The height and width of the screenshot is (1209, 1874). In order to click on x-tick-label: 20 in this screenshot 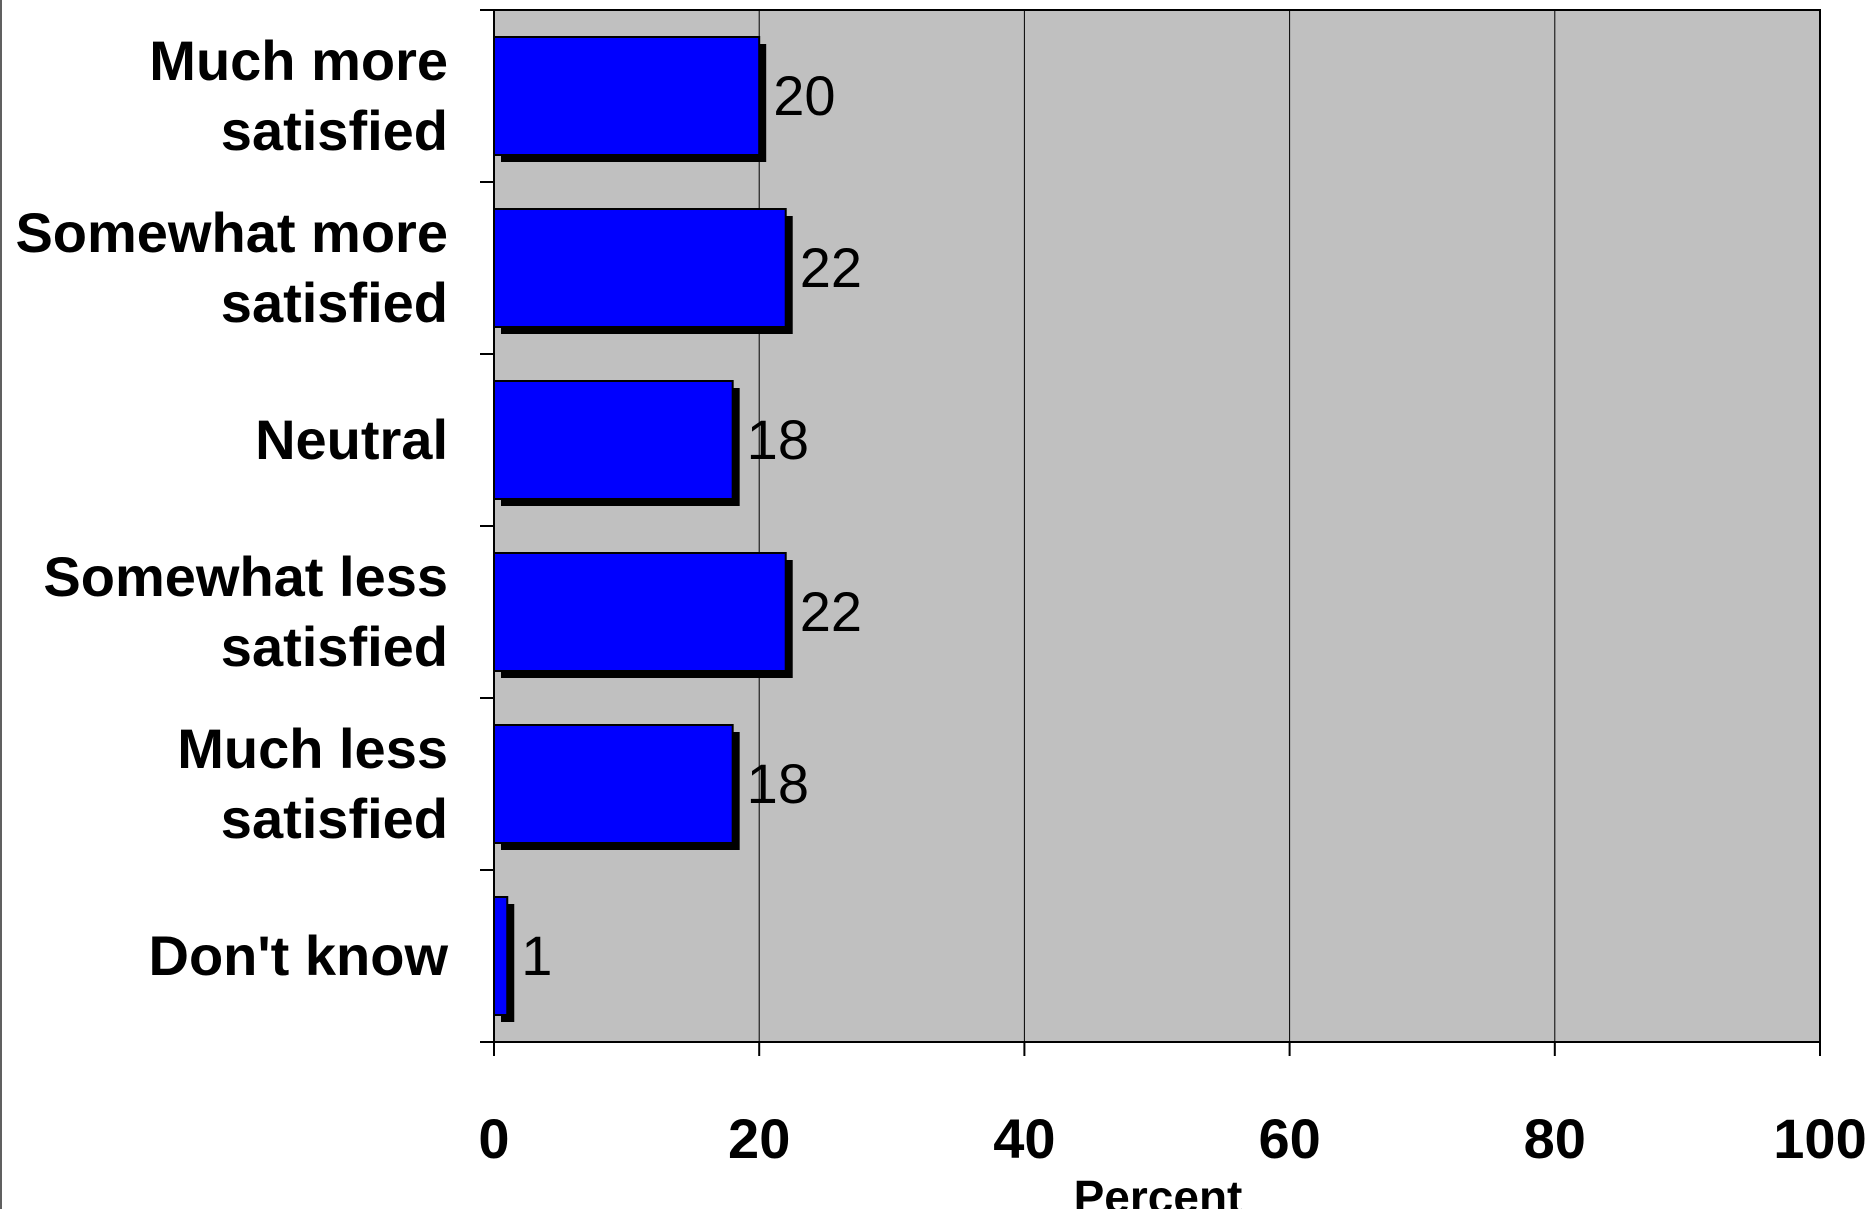, I will do `click(759, 1138)`.